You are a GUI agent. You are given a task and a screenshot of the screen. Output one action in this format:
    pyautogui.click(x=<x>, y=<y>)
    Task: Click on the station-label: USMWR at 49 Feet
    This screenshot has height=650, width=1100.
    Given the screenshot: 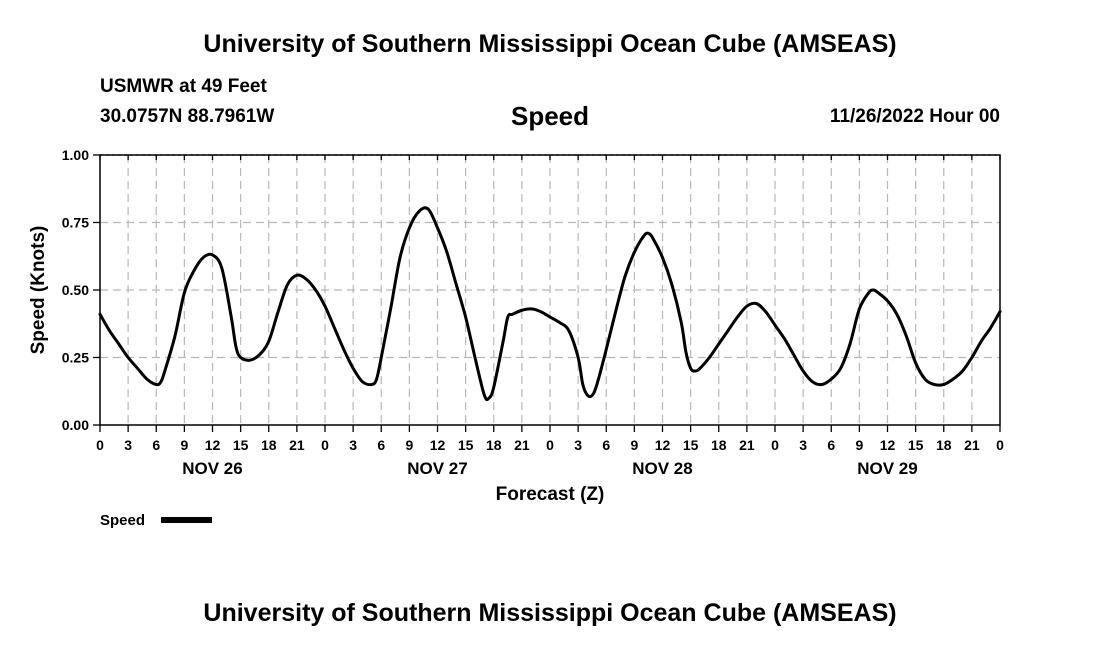 What is the action you would take?
    pyautogui.click(x=183, y=86)
    